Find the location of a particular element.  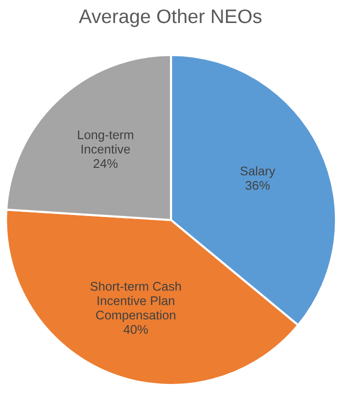

data-label: 36% is located at coordinates (258, 185).